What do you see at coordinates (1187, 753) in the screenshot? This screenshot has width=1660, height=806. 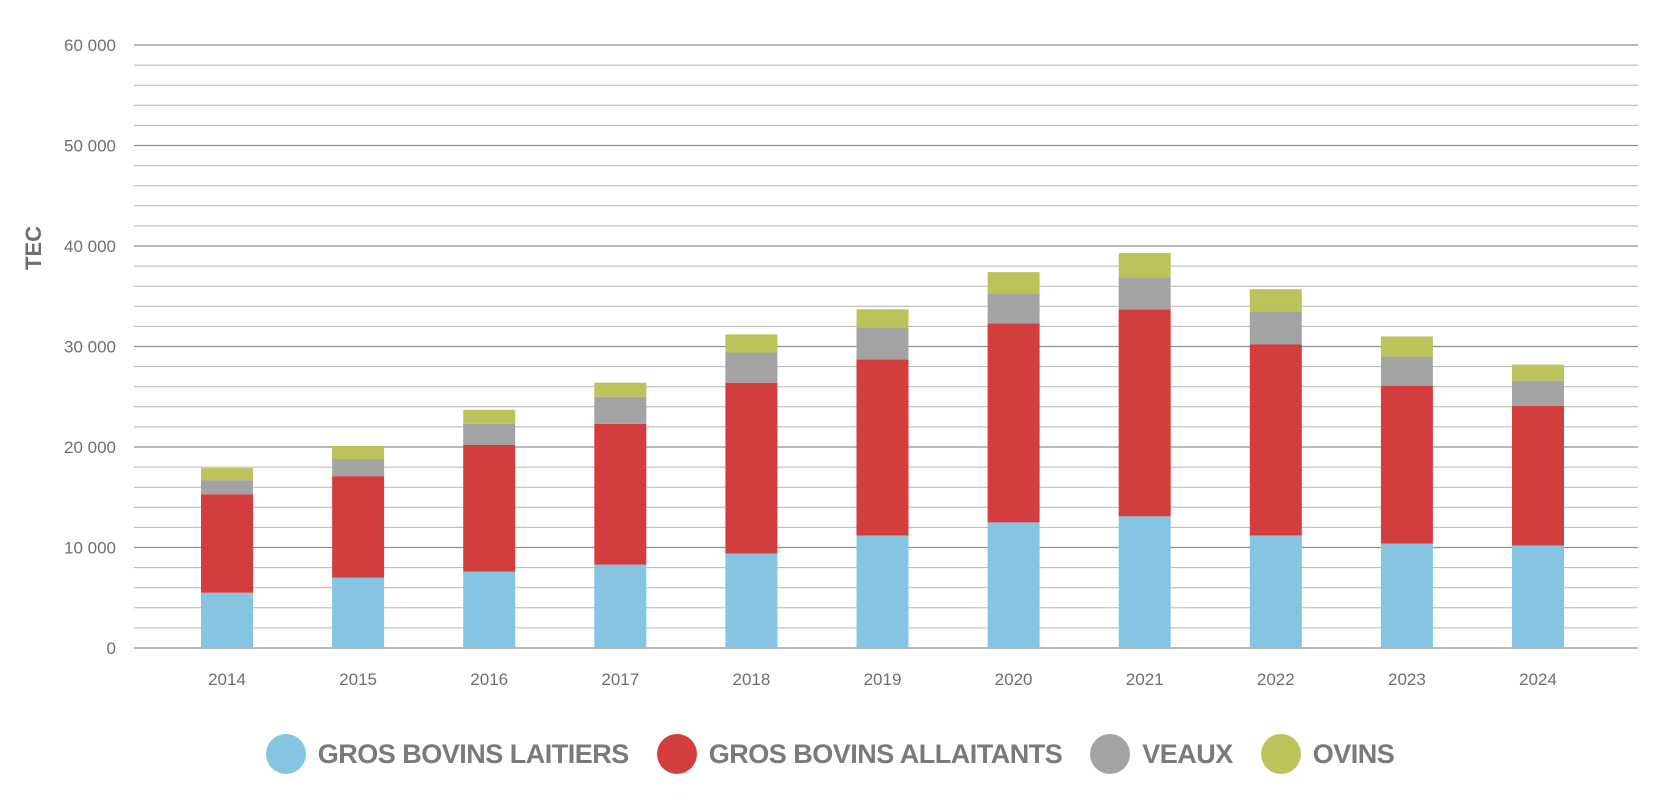 I see `legend-label: VEAUX` at bounding box center [1187, 753].